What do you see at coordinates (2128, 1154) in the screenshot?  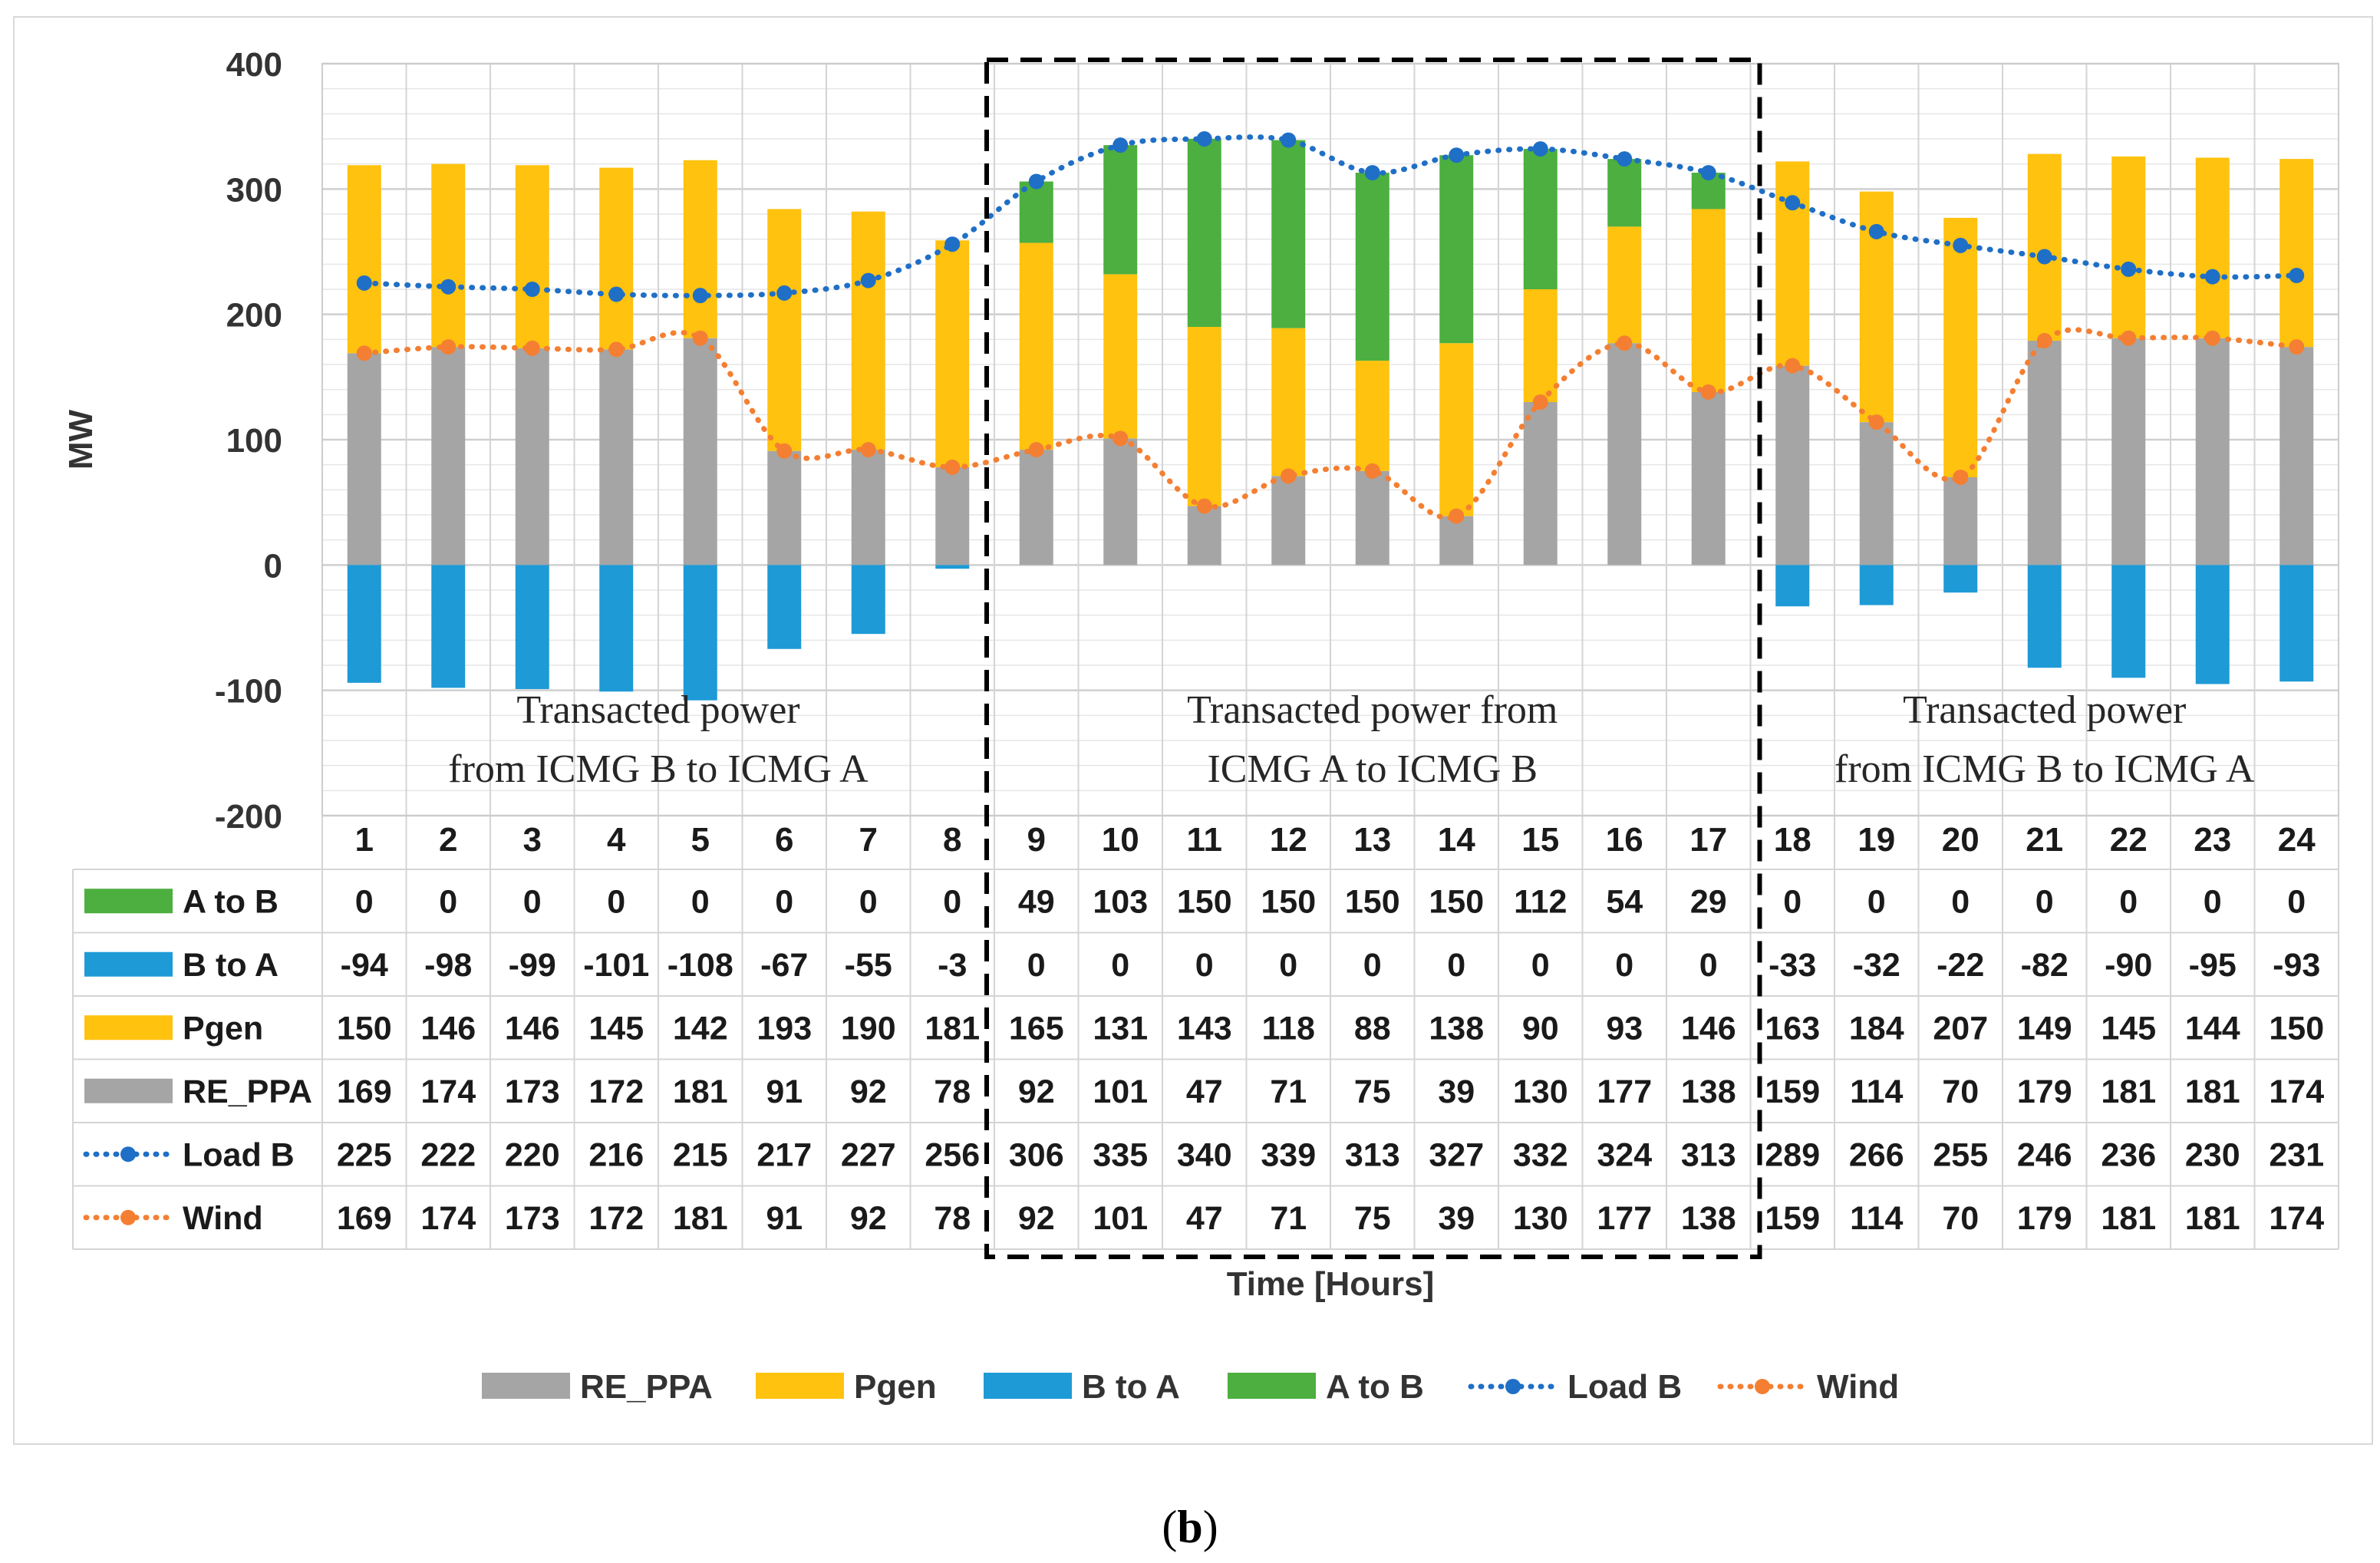 I see `table-cell: 236` at bounding box center [2128, 1154].